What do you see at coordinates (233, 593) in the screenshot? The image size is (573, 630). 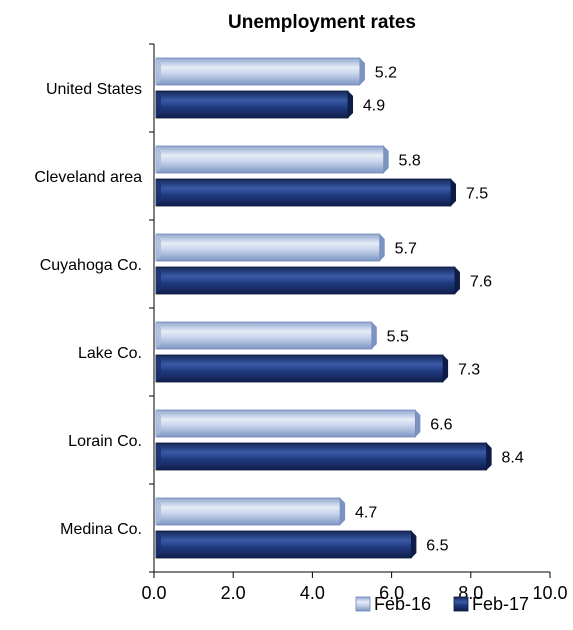 I see `x-tick-label: 2.0` at bounding box center [233, 593].